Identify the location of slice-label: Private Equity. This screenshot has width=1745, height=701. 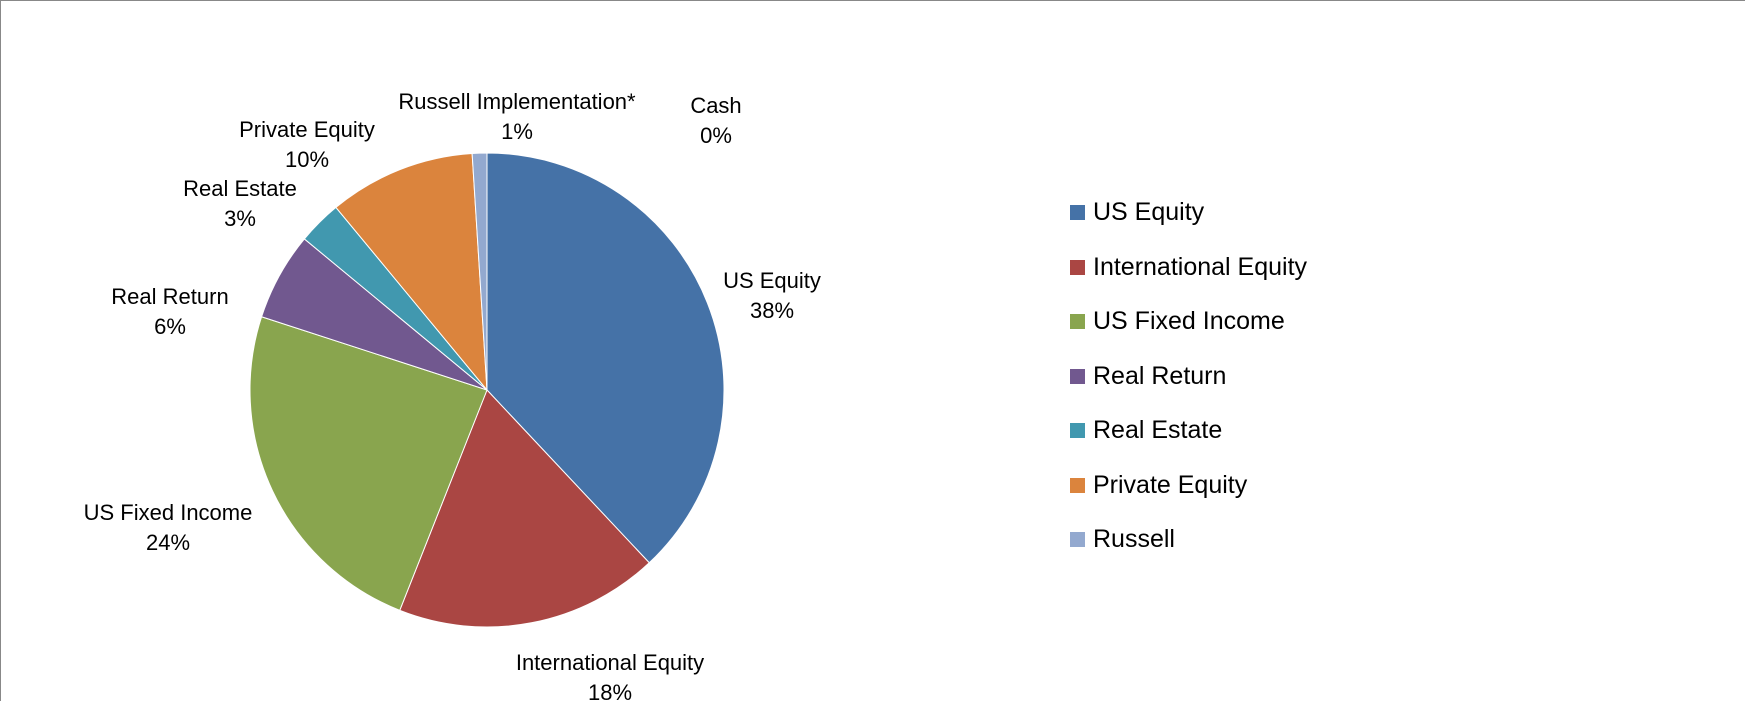
(307, 129).